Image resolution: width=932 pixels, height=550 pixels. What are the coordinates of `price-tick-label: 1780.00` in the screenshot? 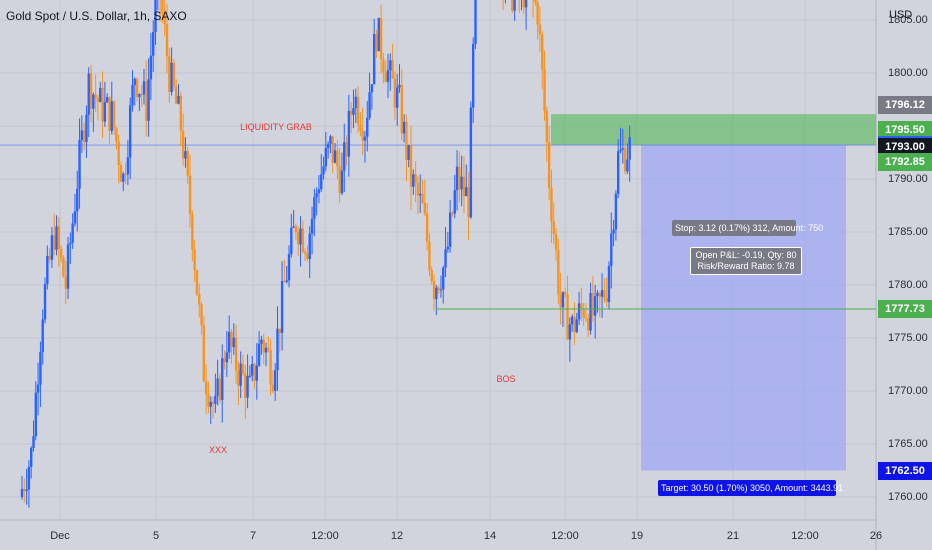 It's located at (908, 285).